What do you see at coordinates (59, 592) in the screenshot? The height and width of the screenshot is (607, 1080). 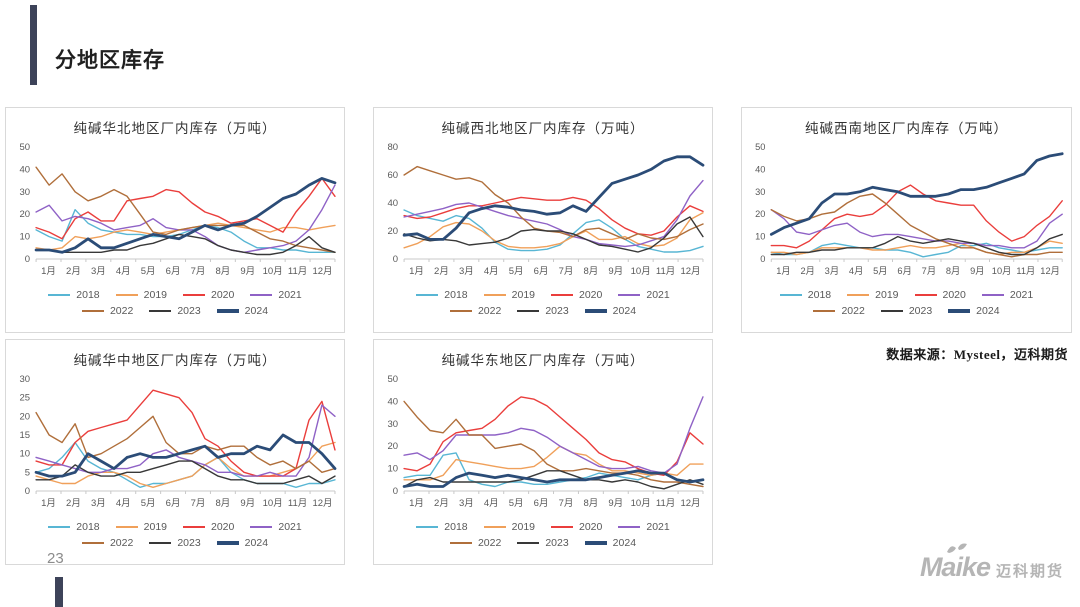 I see `footer-accent-bar` at bounding box center [59, 592].